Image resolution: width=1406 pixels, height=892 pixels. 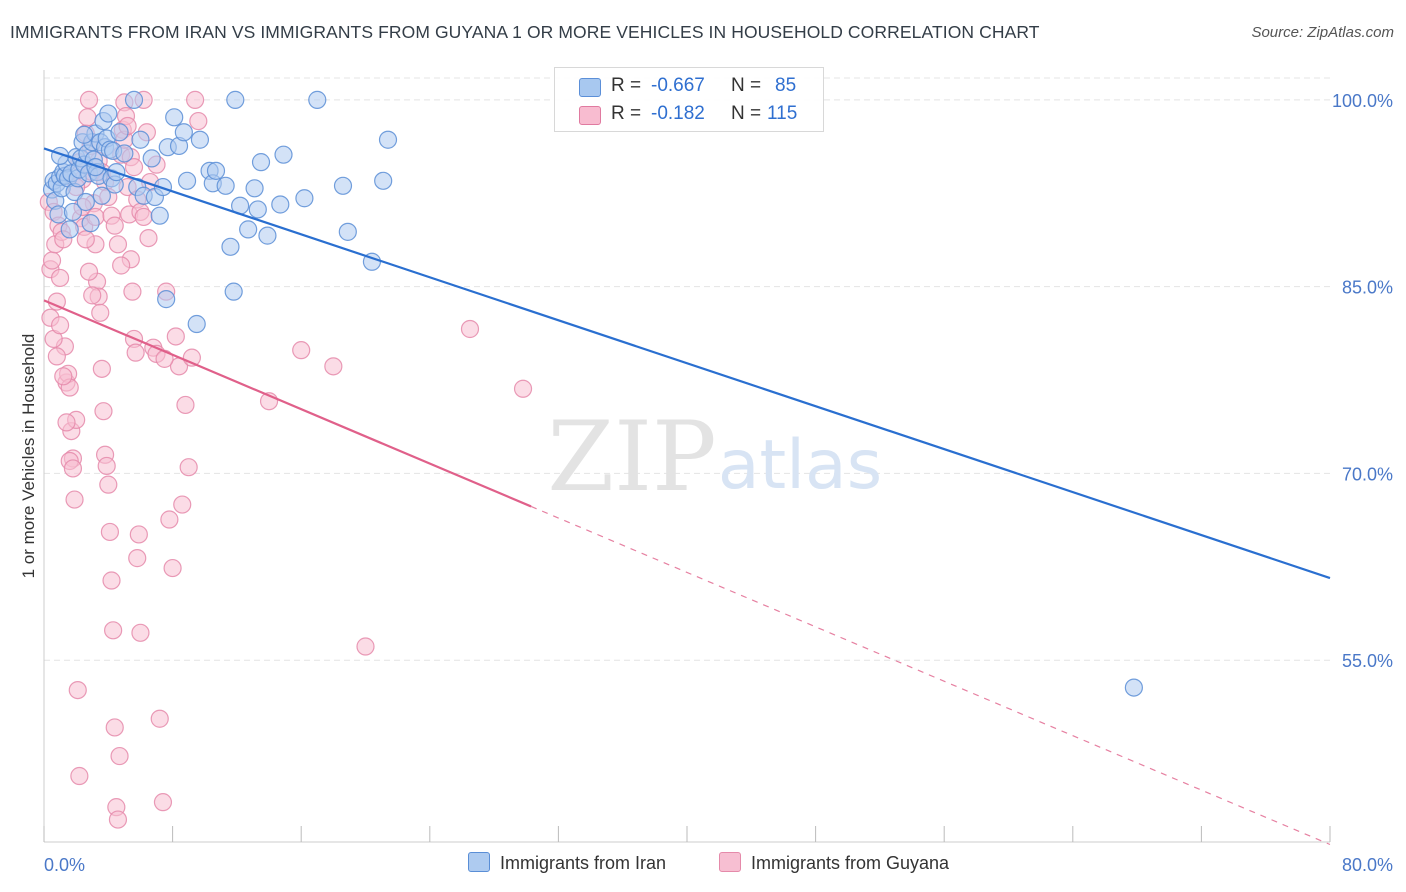 I want to click on legend-row-iran: R = -0.667 N = 85, so click(x=689, y=86).